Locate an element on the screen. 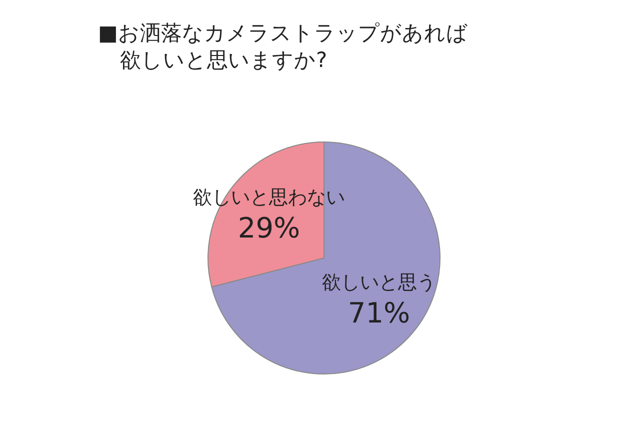  data-label: 71% is located at coordinates (379, 313).